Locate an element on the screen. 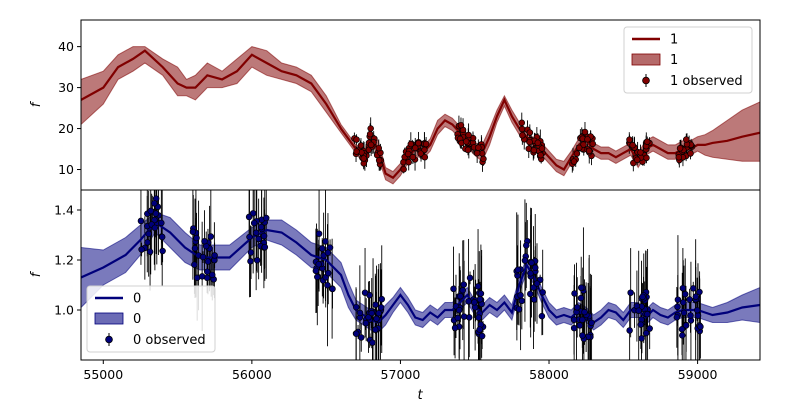 Image resolution: width=800 pixels, height=404 pixels. x-tick-label: 59000 is located at coordinates (698, 374).